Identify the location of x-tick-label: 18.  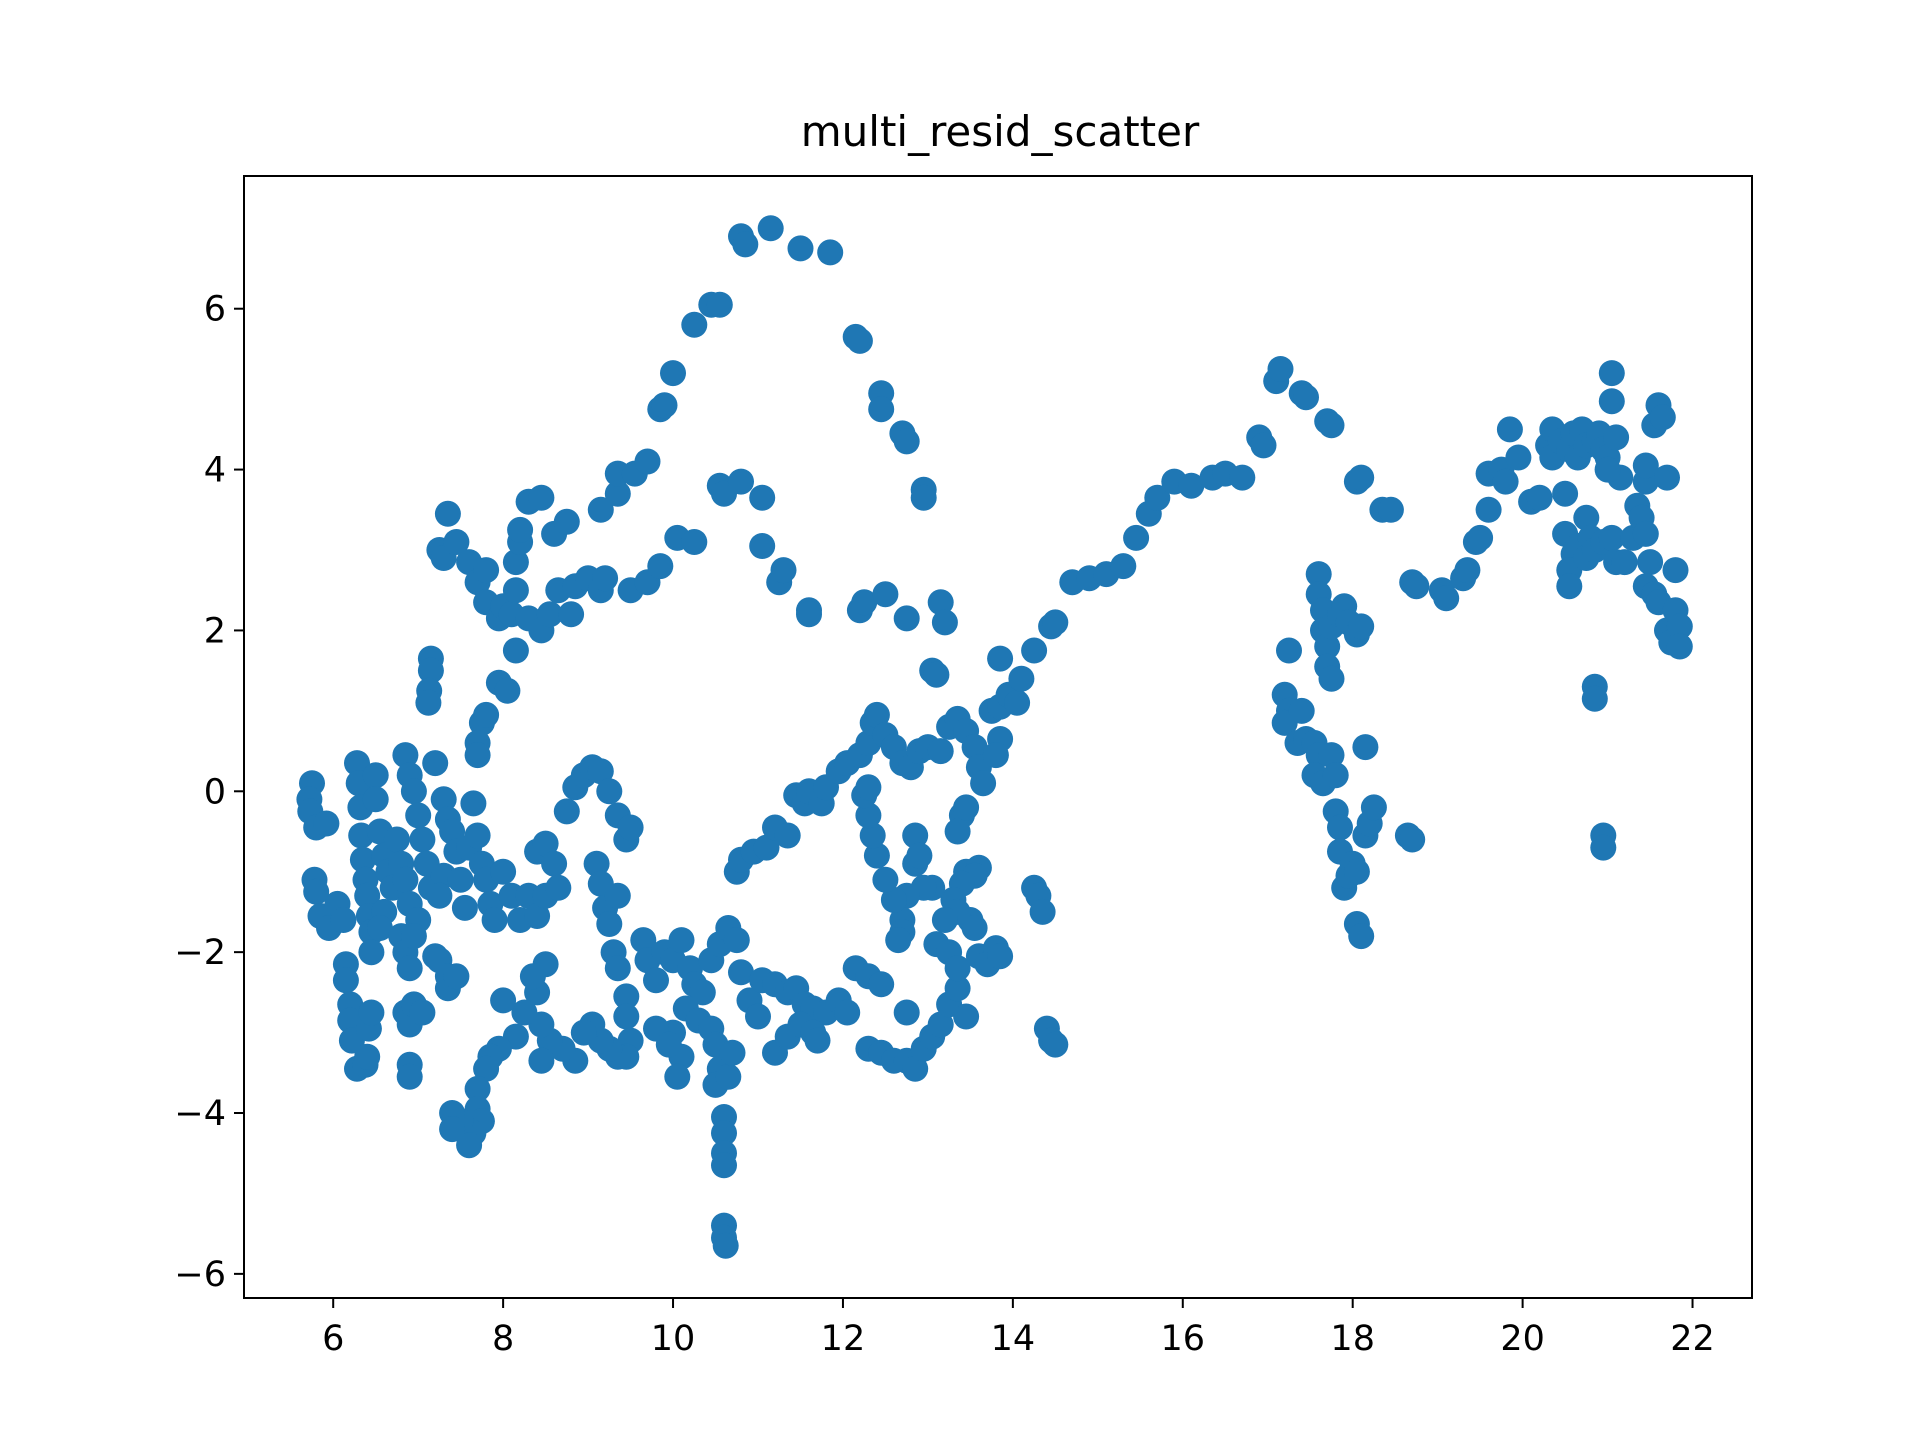
(1352, 1339).